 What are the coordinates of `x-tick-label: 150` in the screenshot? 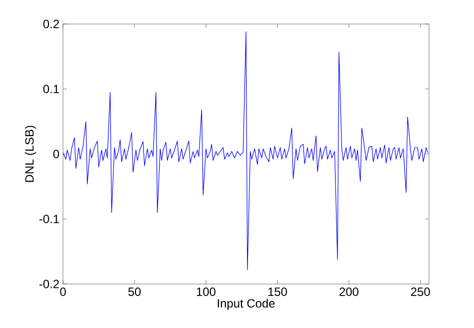 It's located at (277, 292).